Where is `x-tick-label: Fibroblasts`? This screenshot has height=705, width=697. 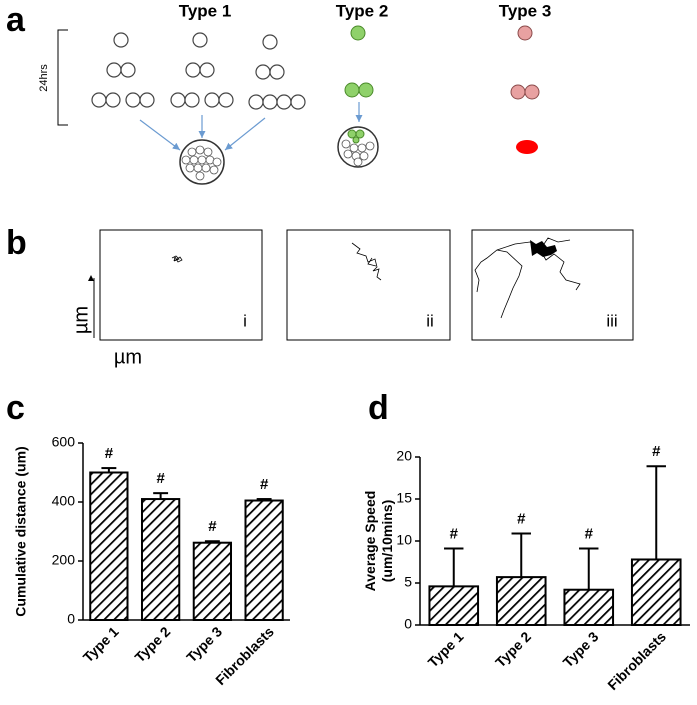
x-tick-label: Fibroblasts is located at coordinates (636, 660).